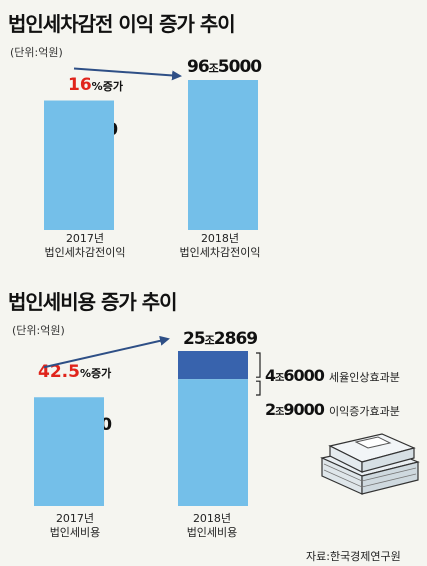 The image size is (427, 566). Describe the element at coordinates (75, 532) in the screenshot. I see `chart2-label-2017-name: 법인세비용` at that location.